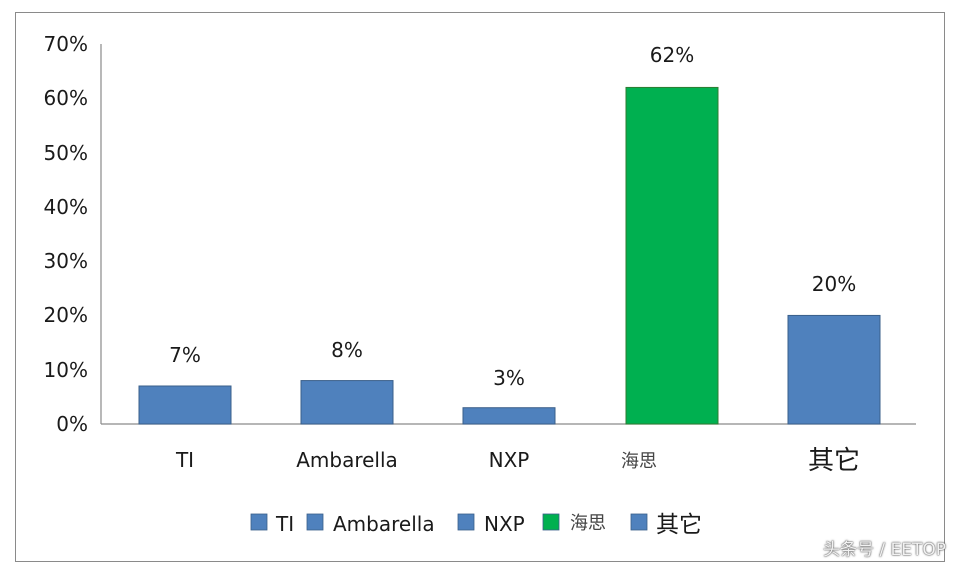  I want to click on x-category-label-ti: TI, so click(184, 460).